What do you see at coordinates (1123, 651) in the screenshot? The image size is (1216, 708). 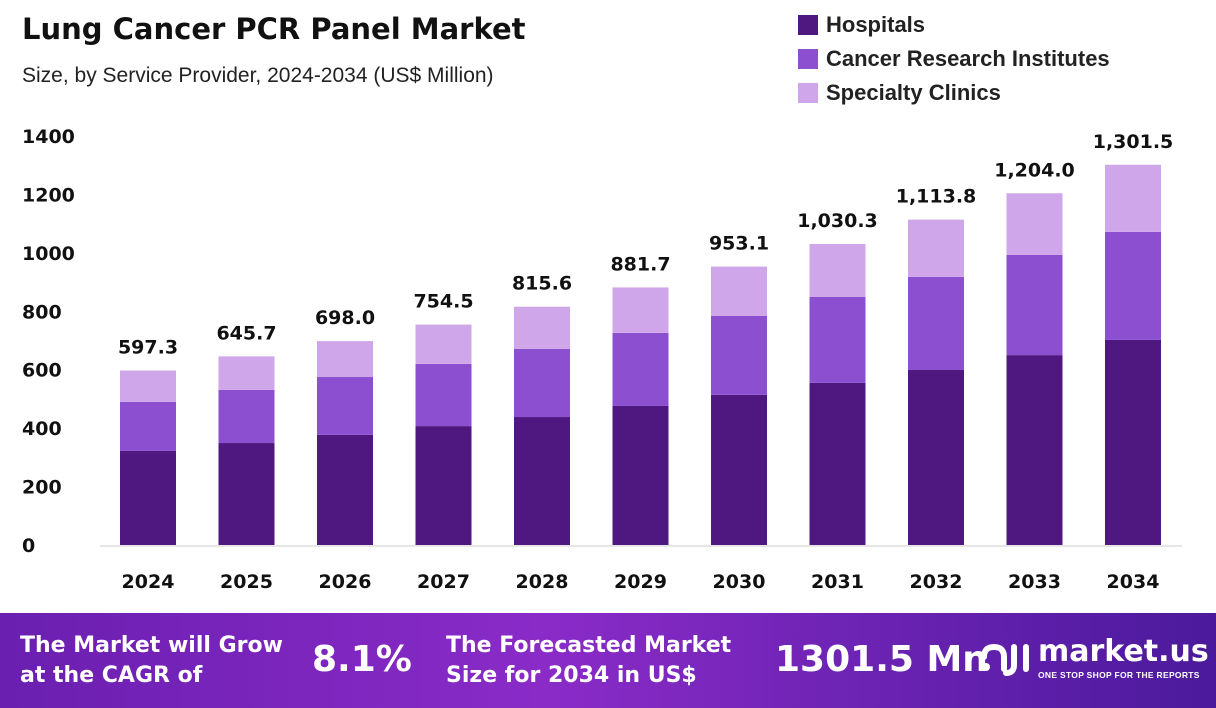 I see `brand-name: market.us` at bounding box center [1123, 651].